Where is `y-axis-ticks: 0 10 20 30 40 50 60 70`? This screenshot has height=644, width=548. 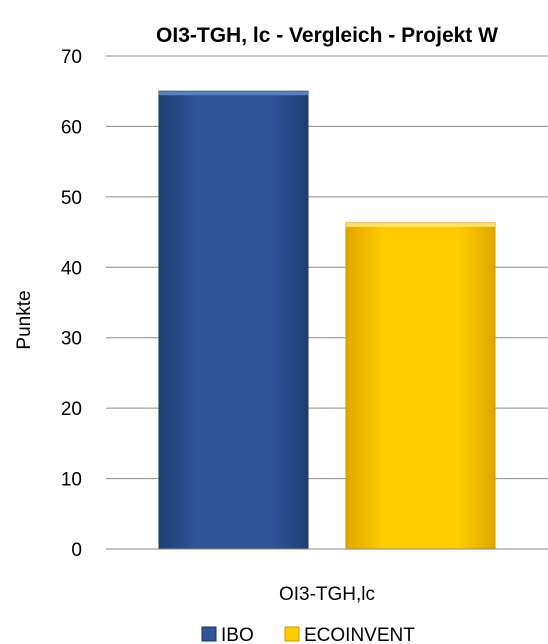 y-axis-ticks: 0 10 20 30 40 50 60 70 is located at coordinates (71, 304).